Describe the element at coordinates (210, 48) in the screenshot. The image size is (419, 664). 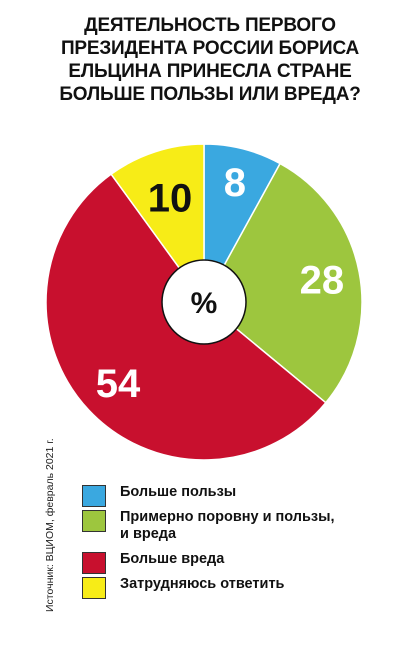
I see `title-line: ПРЕЗИДЕНТА РОССИИ БОРИСА` at that location.